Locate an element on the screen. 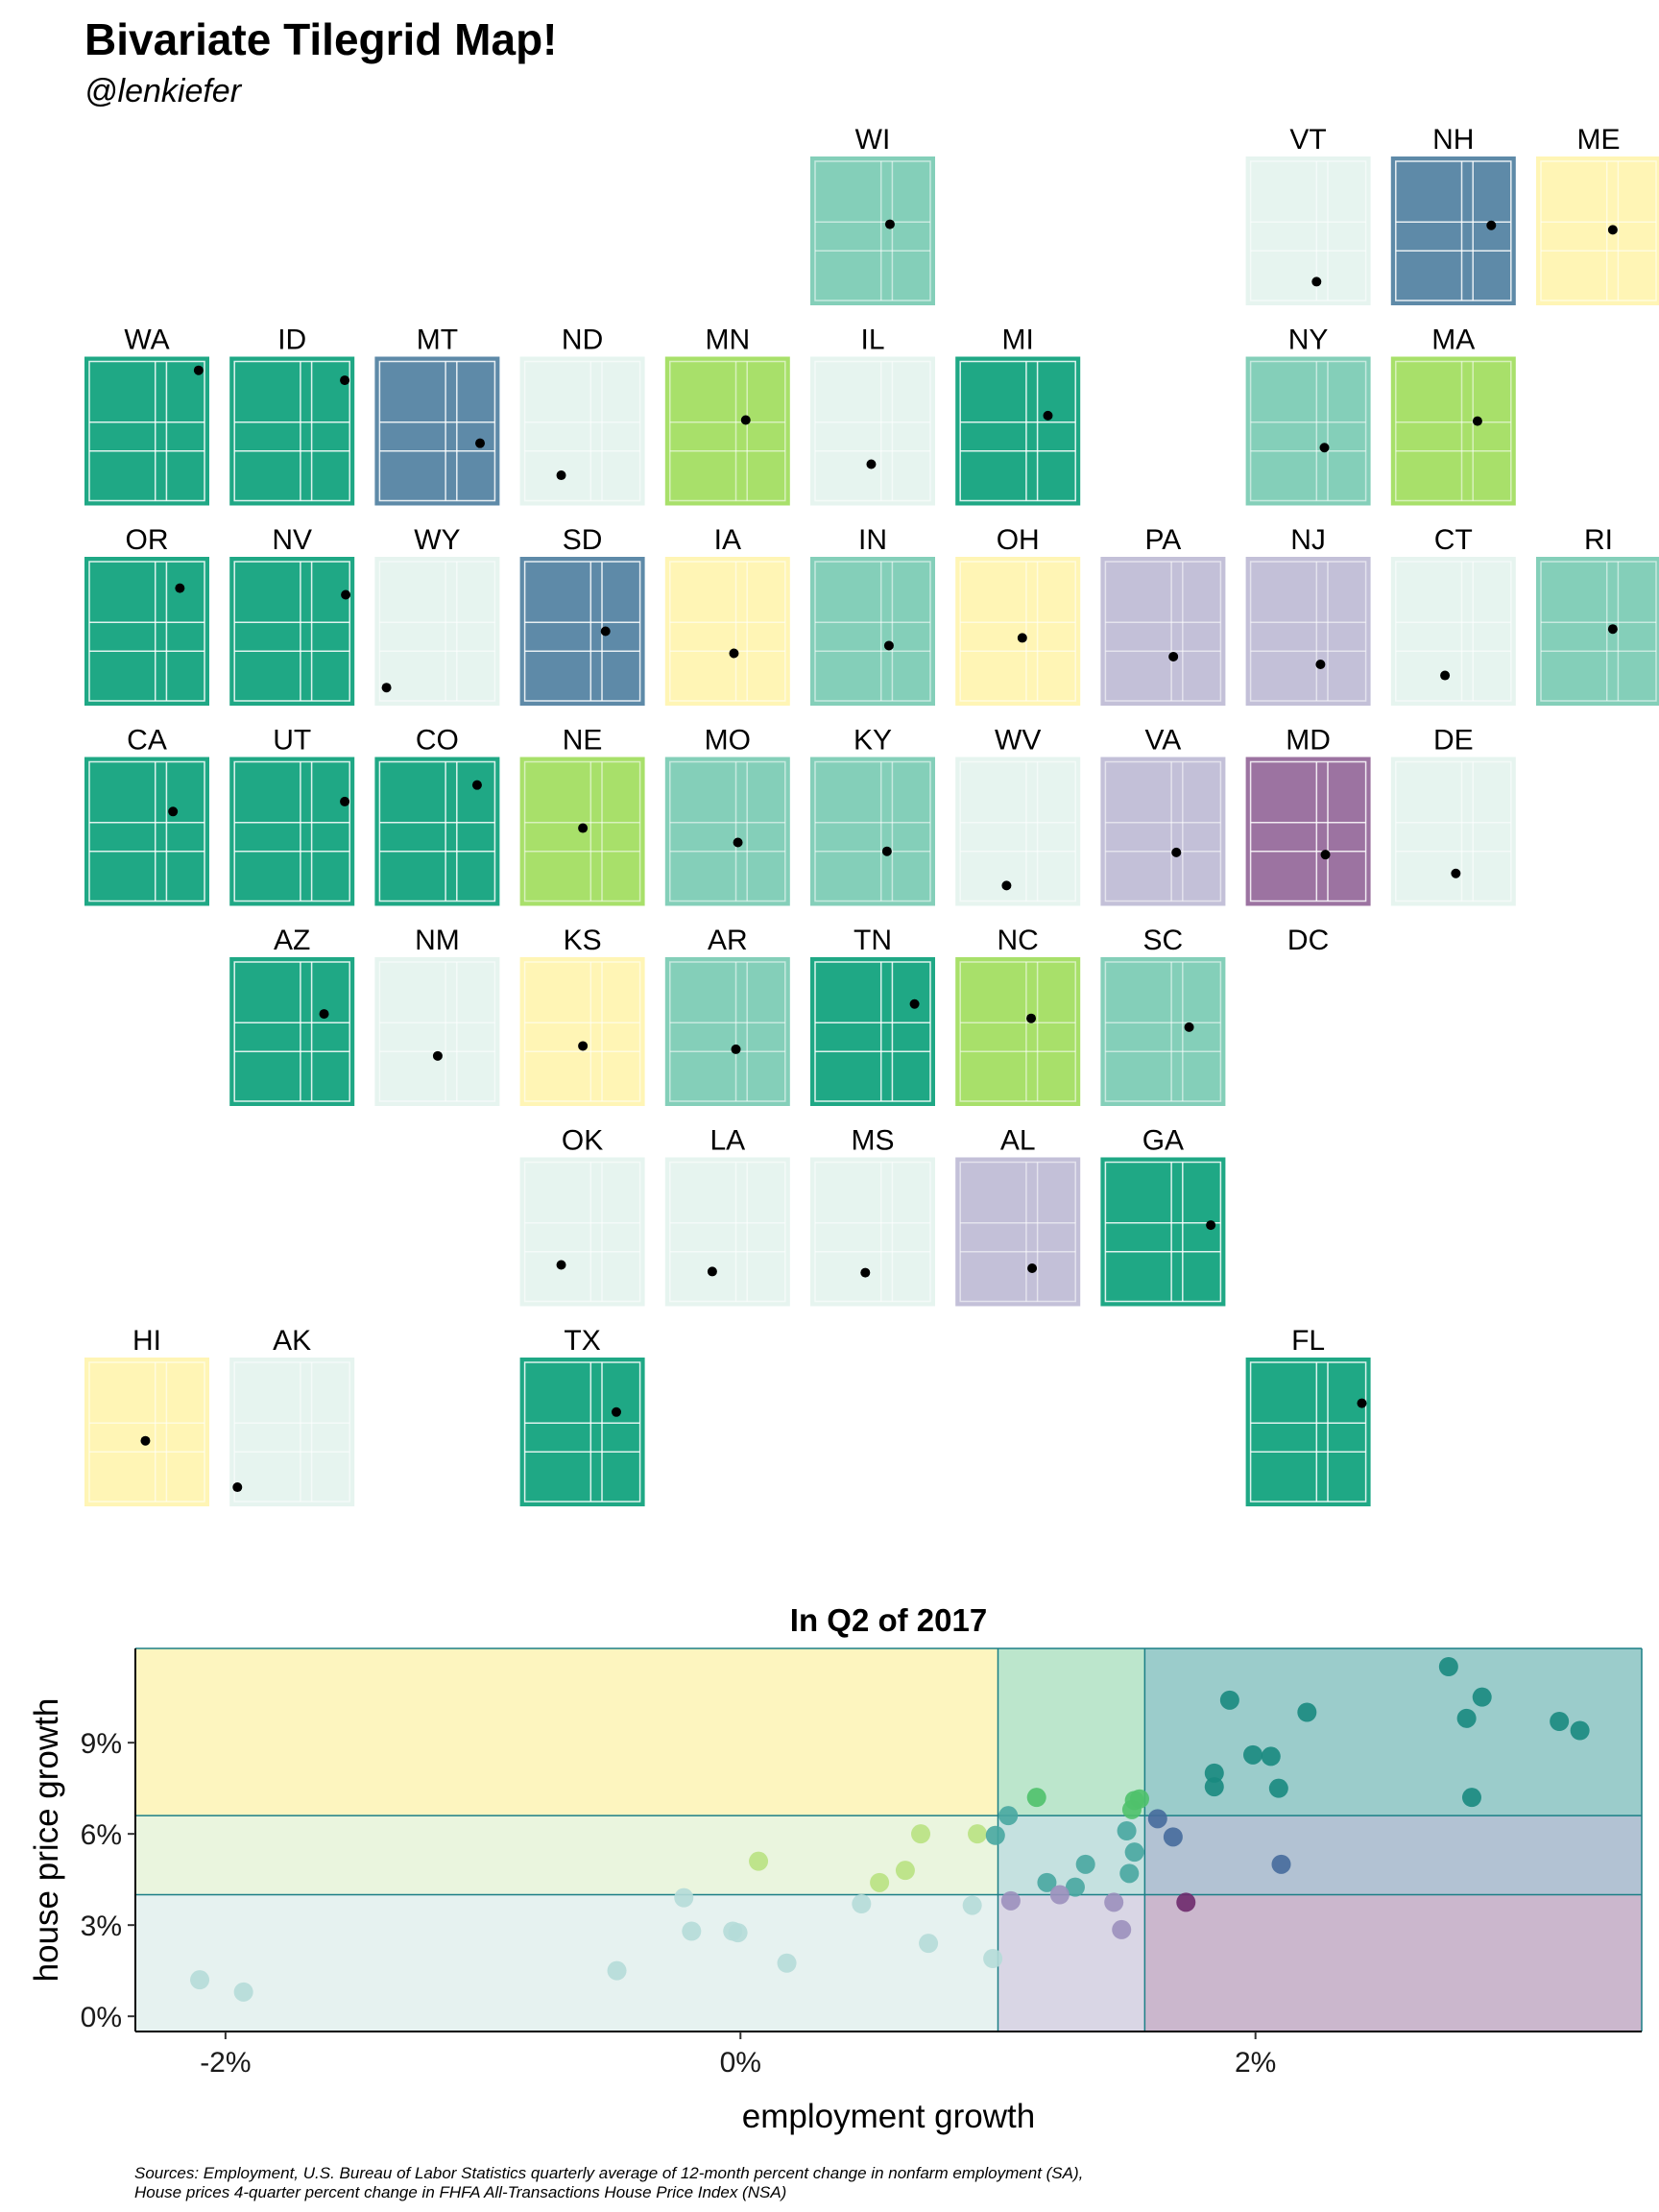  tile-label: DC is located at coordinates (1308, 940).